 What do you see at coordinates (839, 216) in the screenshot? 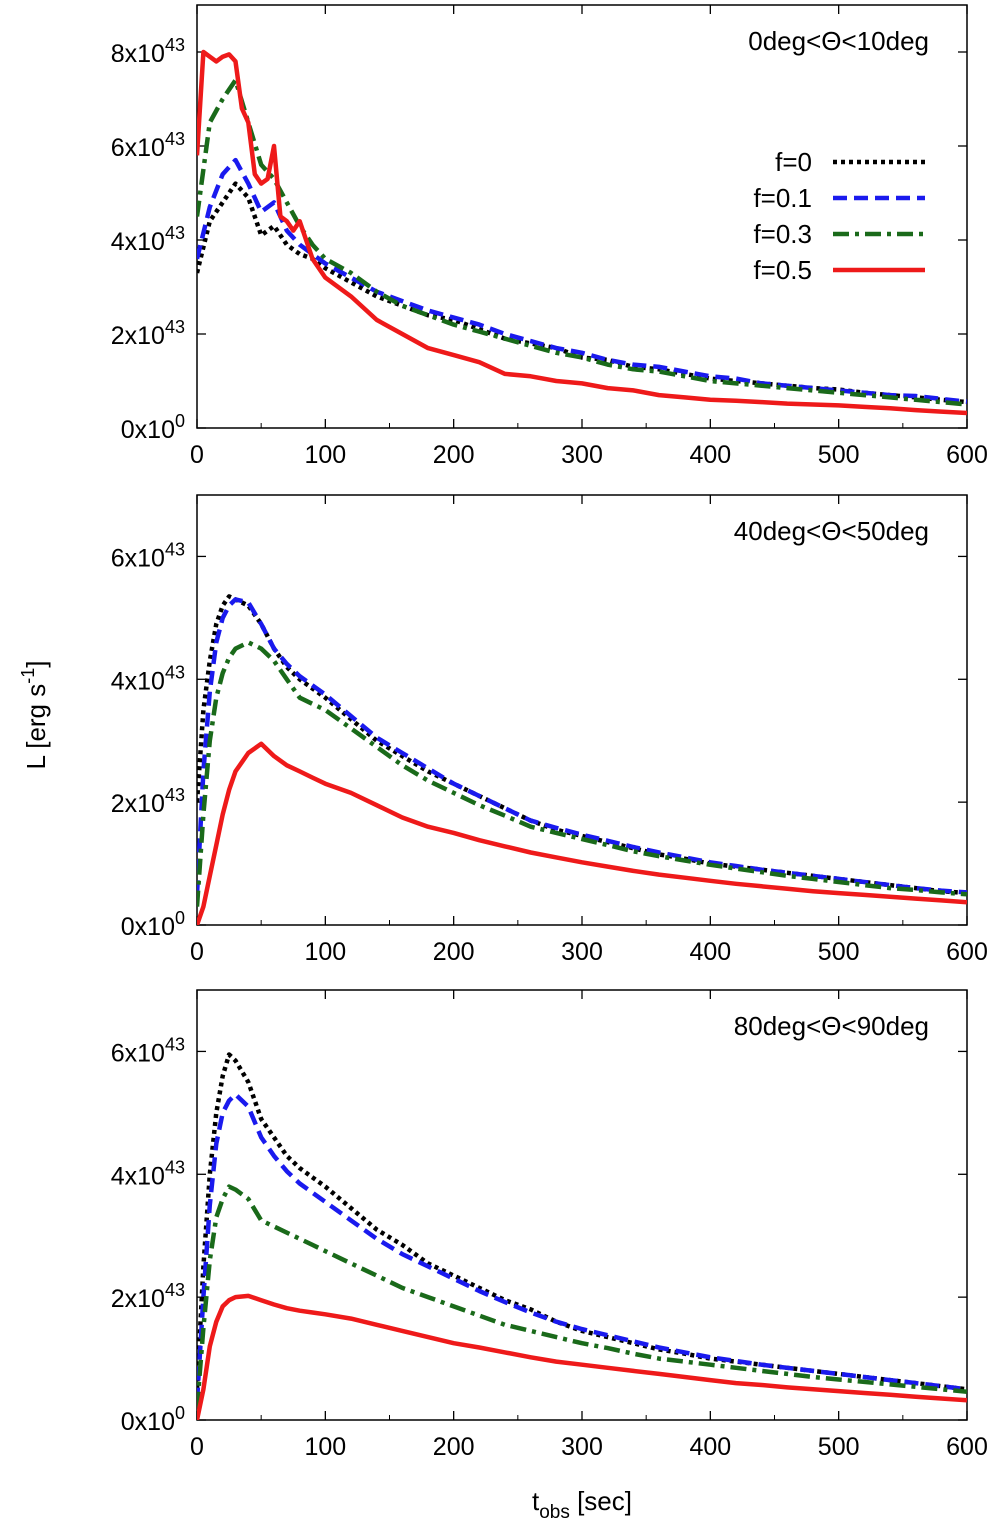
I see `legend: f=0 f=0.1 f=0.3 f=0.5` at bounding box center [839, 216].